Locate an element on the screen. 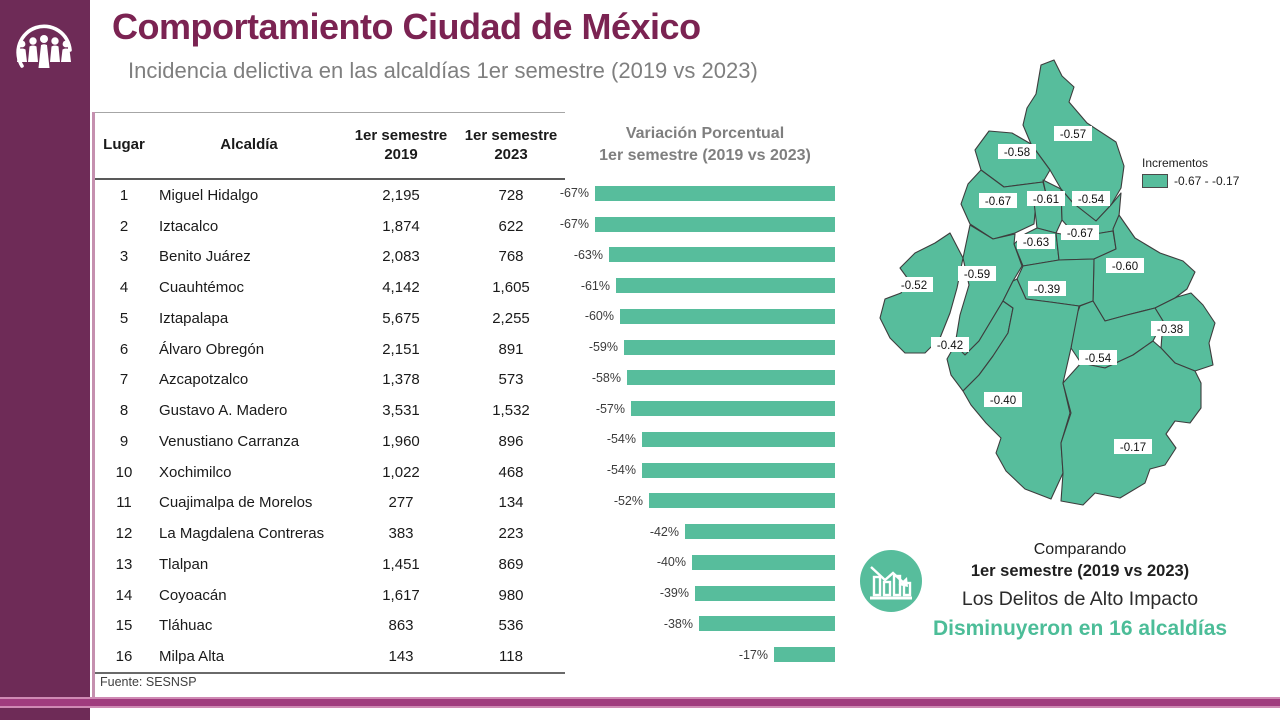 The width and height of the screenshot is (1280, 720). cell-2023: 536 is located at coordinates (511, 626).